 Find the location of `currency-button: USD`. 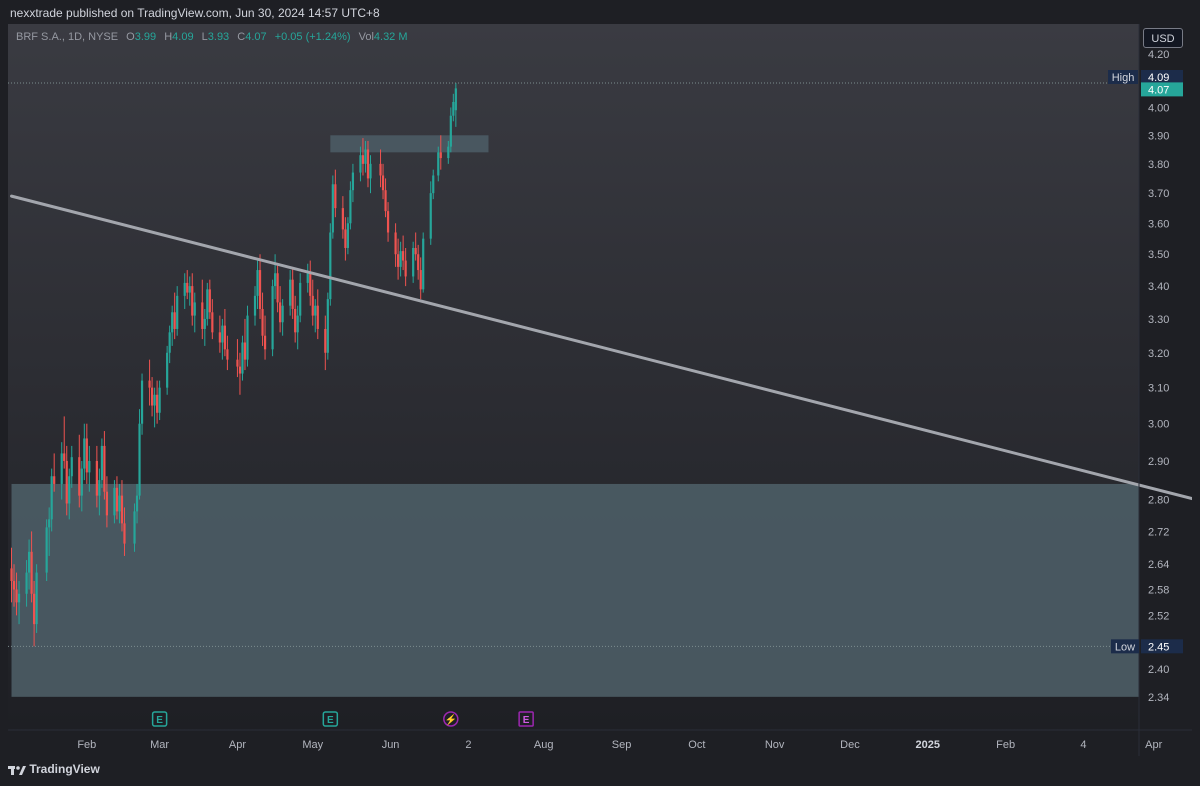

currency-button: USD is located at coordinates (1163, 38).